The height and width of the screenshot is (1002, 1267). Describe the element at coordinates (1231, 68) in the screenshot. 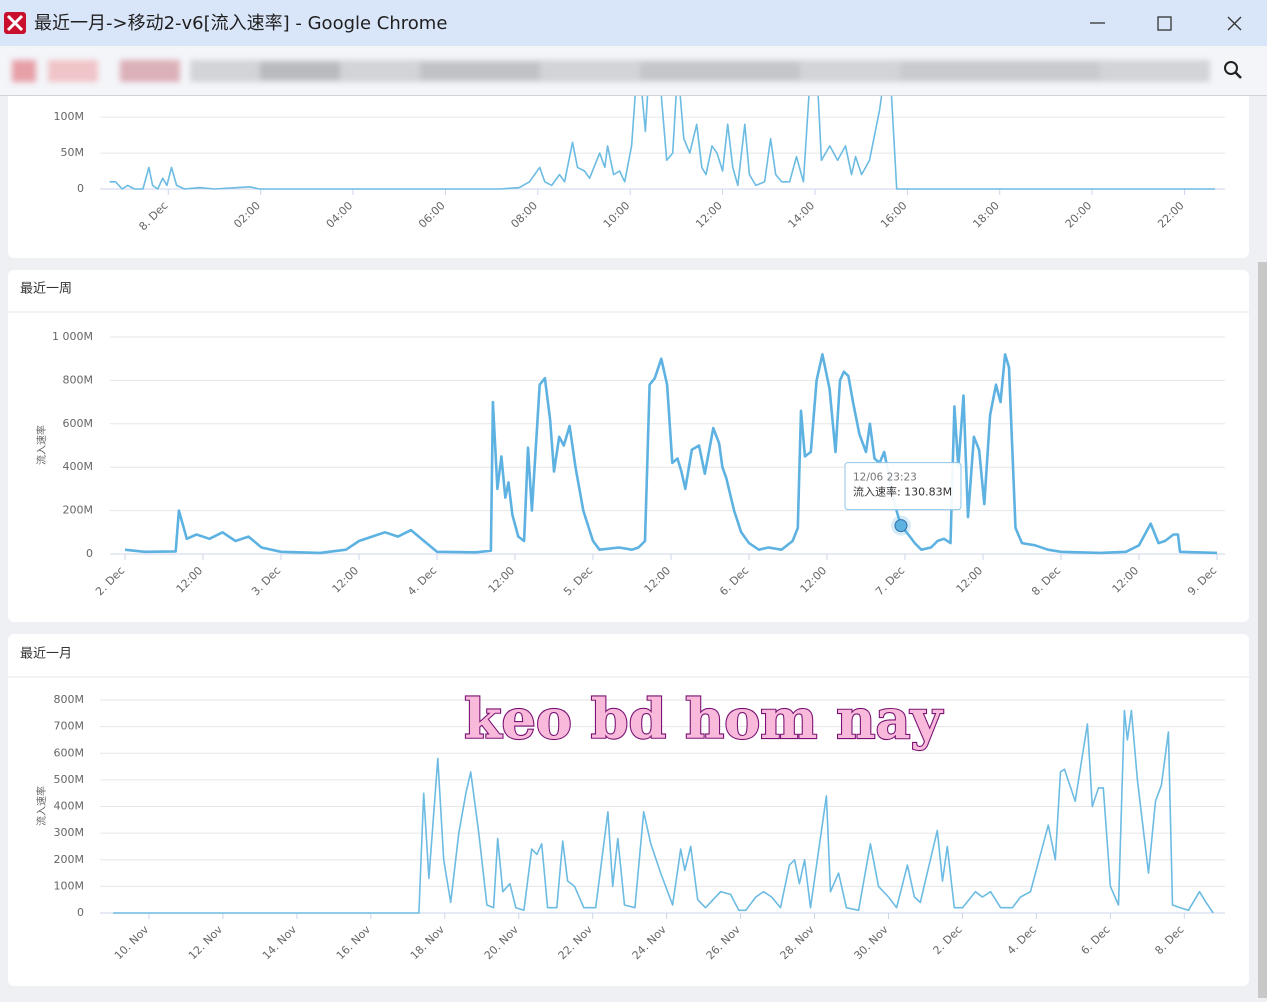

I see `search-icon` at that location.